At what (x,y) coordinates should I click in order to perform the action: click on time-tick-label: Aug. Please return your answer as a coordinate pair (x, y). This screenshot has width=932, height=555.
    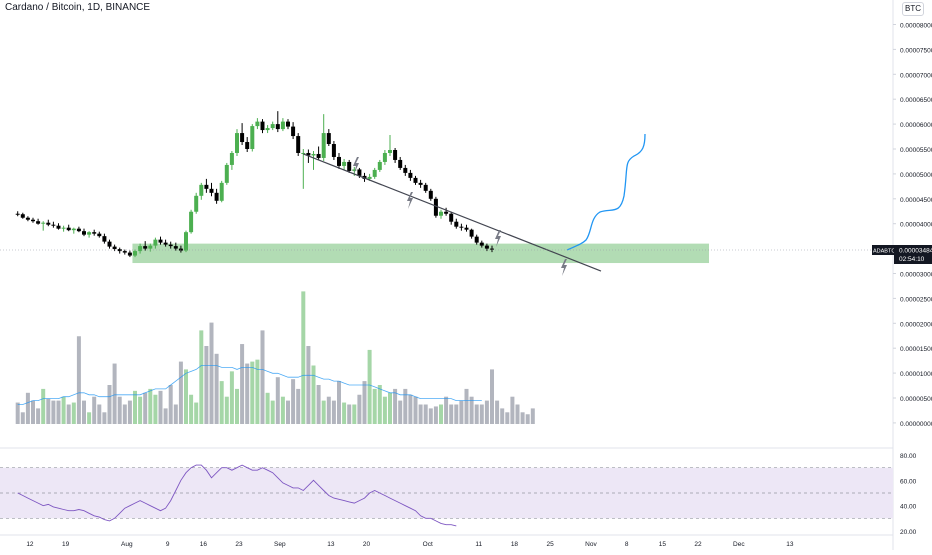
    Looking at the image, I should click on (127, 544).